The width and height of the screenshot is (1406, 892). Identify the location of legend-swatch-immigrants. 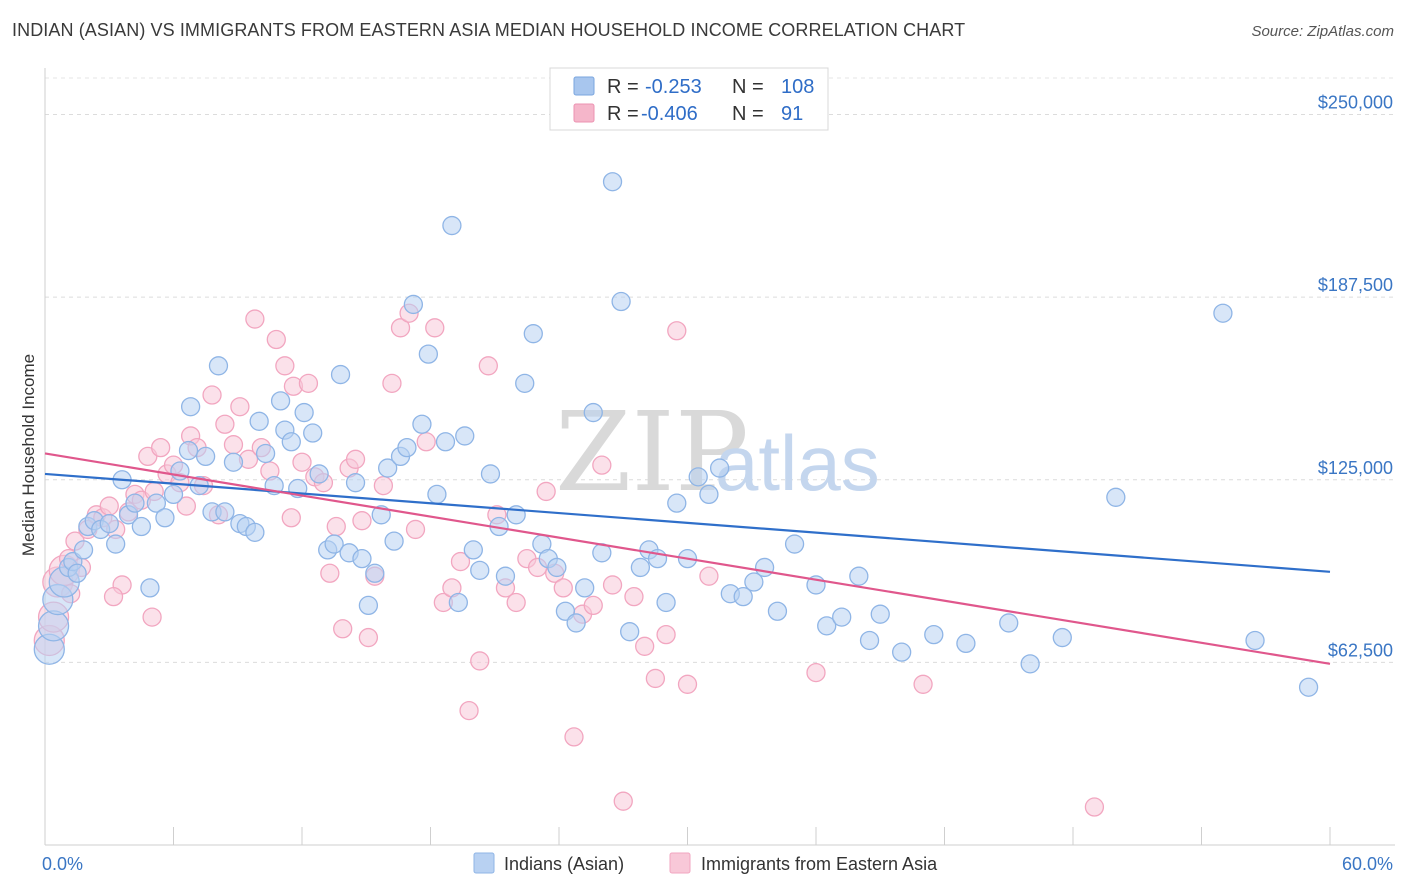
(584, 113).